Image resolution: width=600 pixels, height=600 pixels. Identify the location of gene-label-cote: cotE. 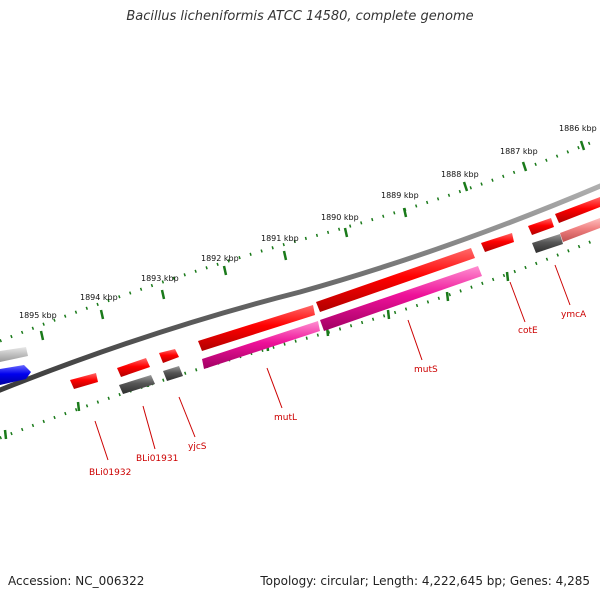
(528, 331).